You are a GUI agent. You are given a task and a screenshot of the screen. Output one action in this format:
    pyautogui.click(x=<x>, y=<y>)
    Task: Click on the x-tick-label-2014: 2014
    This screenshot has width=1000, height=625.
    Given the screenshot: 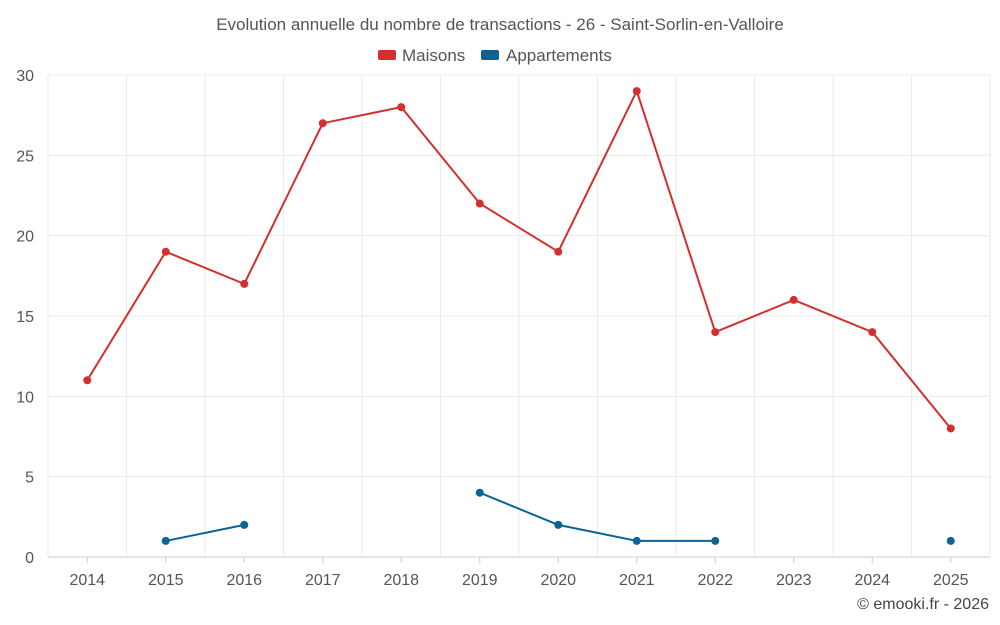 What is the action you would take?
    pyautogui.click(x=87, y=580)
    